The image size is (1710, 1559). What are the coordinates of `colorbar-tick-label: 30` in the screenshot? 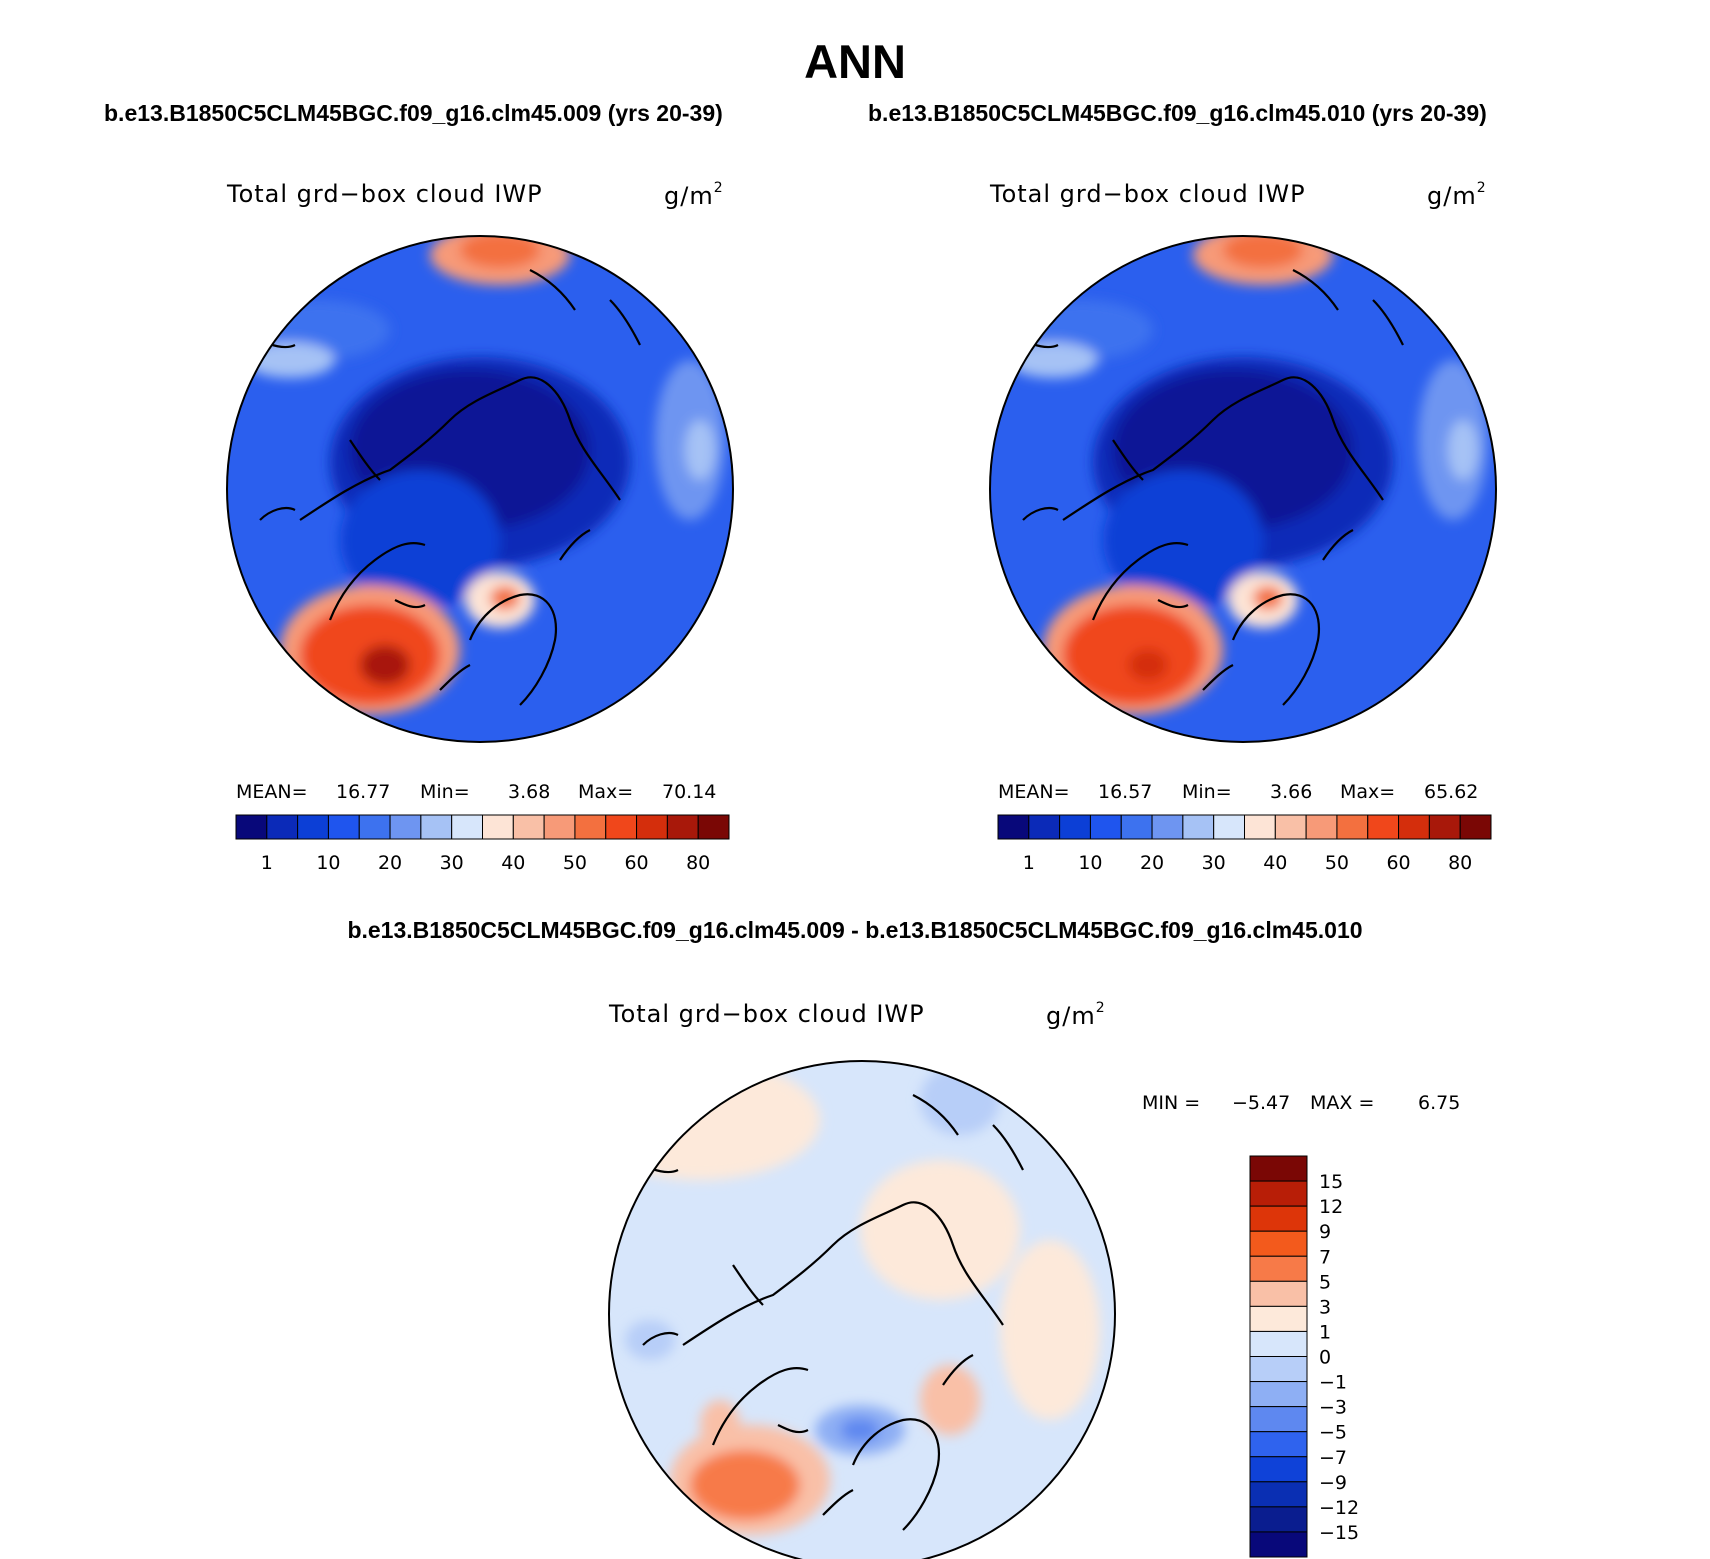 It's located at (452, 863).